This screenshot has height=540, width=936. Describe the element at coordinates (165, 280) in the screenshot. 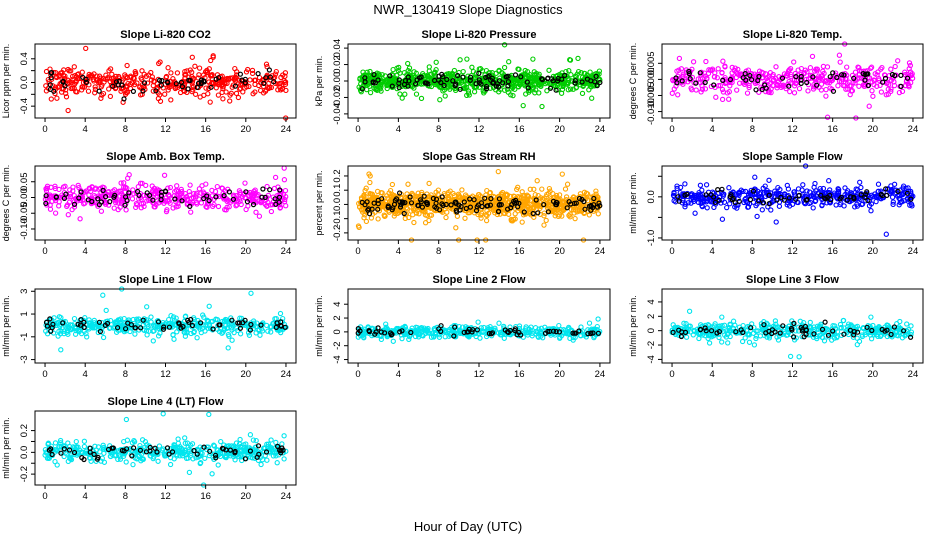

I see `panel-title: Slope Line 1 Flow` at that location.